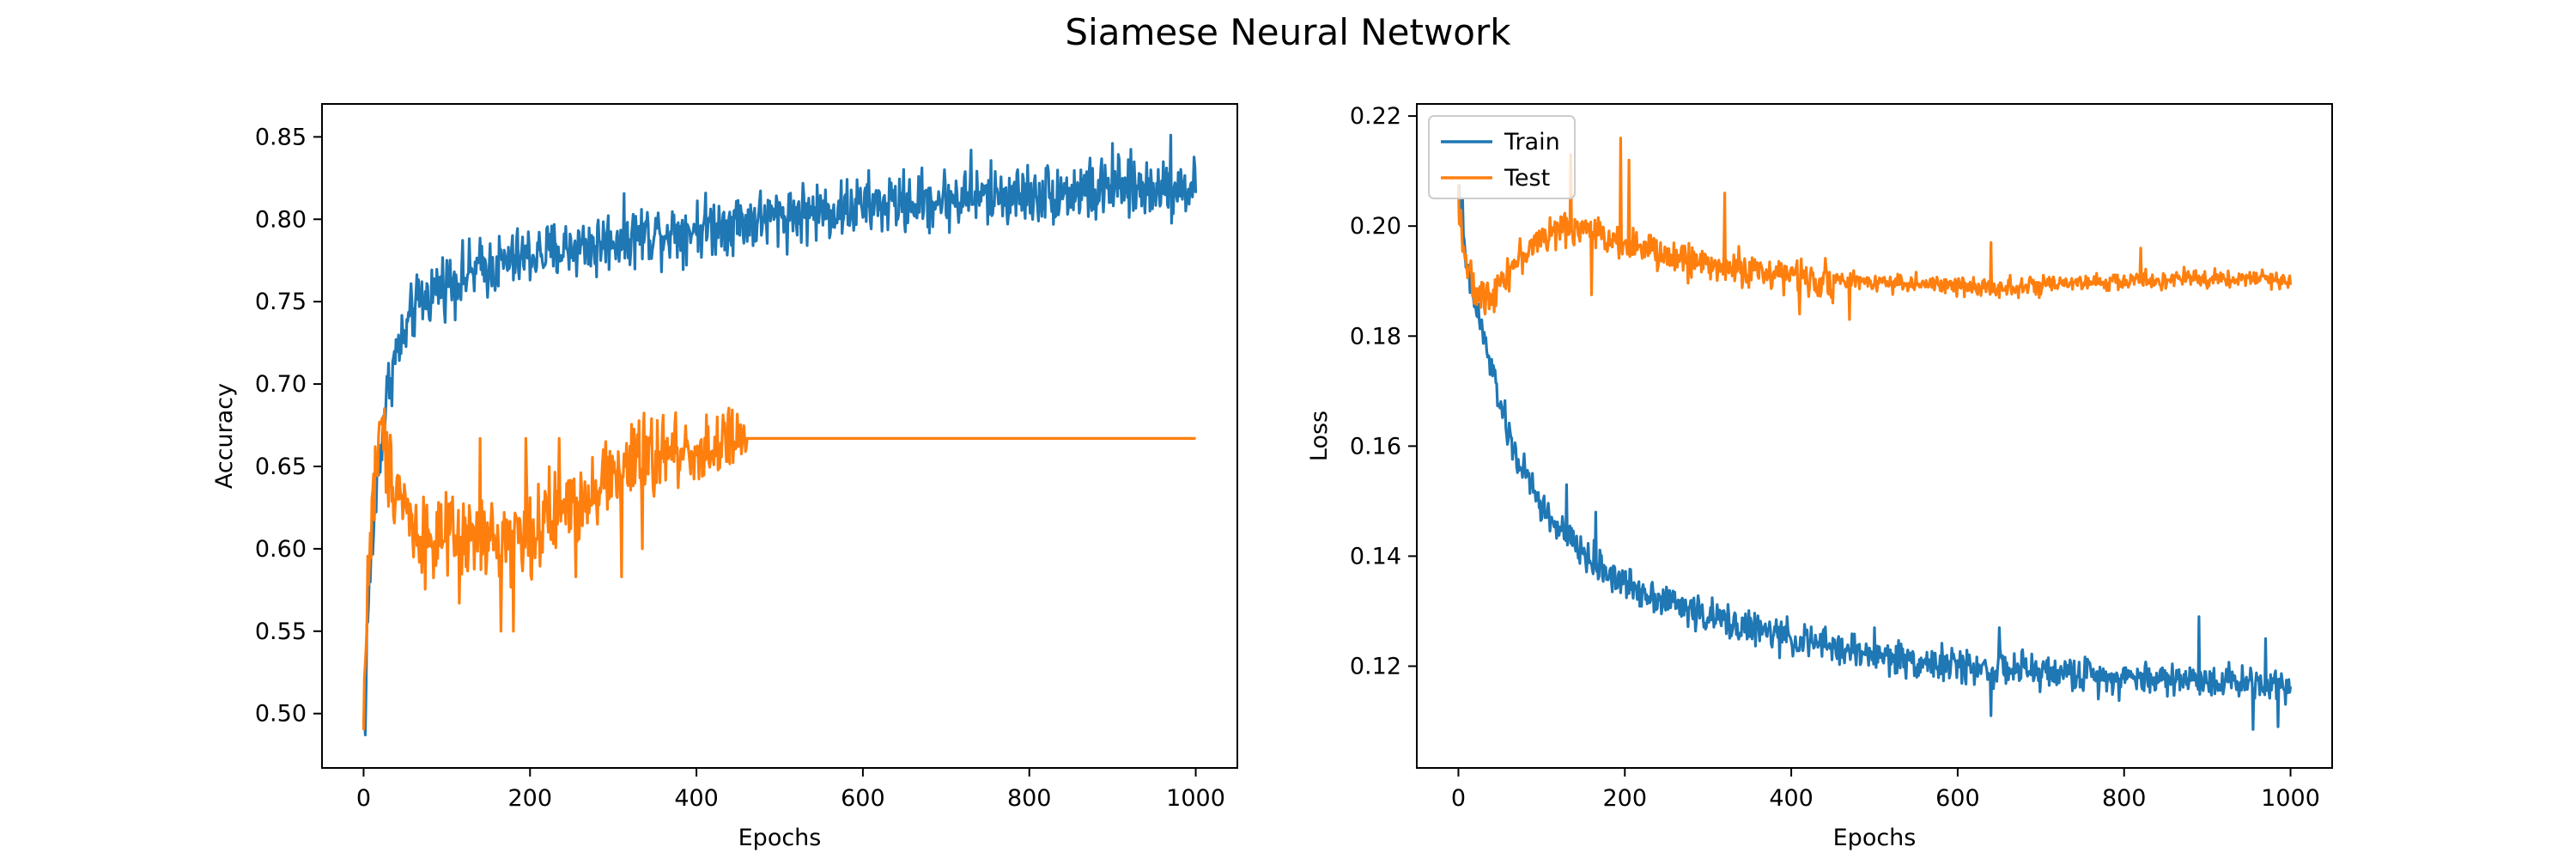 This screenshot has height=859, width=2576. Describe the element at coordinates (1375, 557) in the screenshot. I see `loss-y-tick-label: 0.14` at that location.